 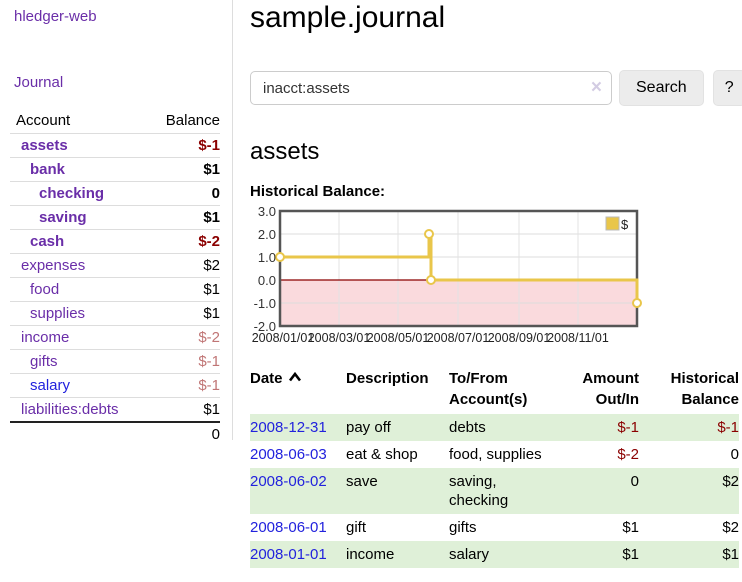 I want to click on chart-v-gridlines, so click(x=458, y=268).